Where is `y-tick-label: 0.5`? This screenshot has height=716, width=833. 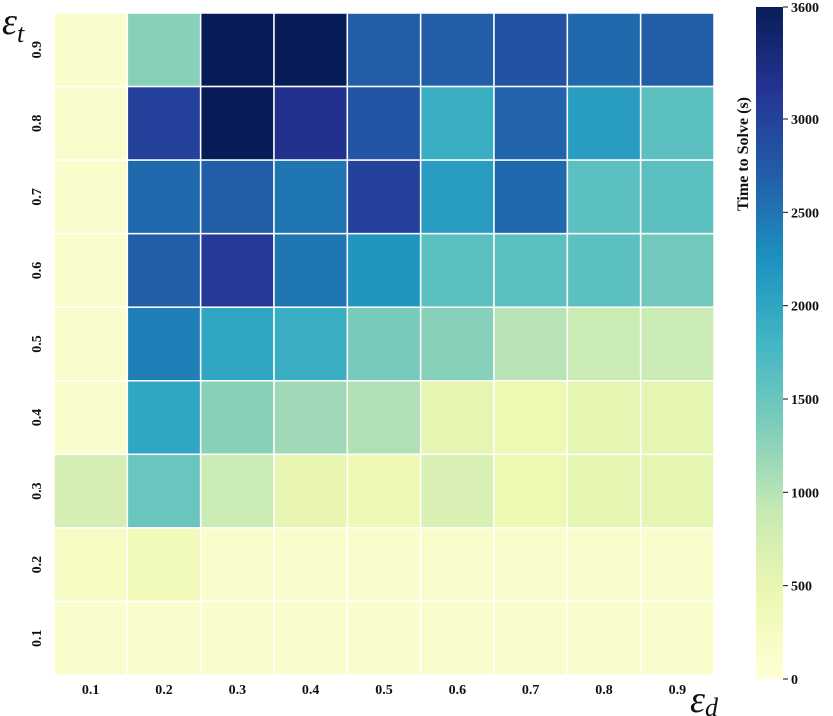 y-tick-label: 0.5 is located at coordinates (37, 344).